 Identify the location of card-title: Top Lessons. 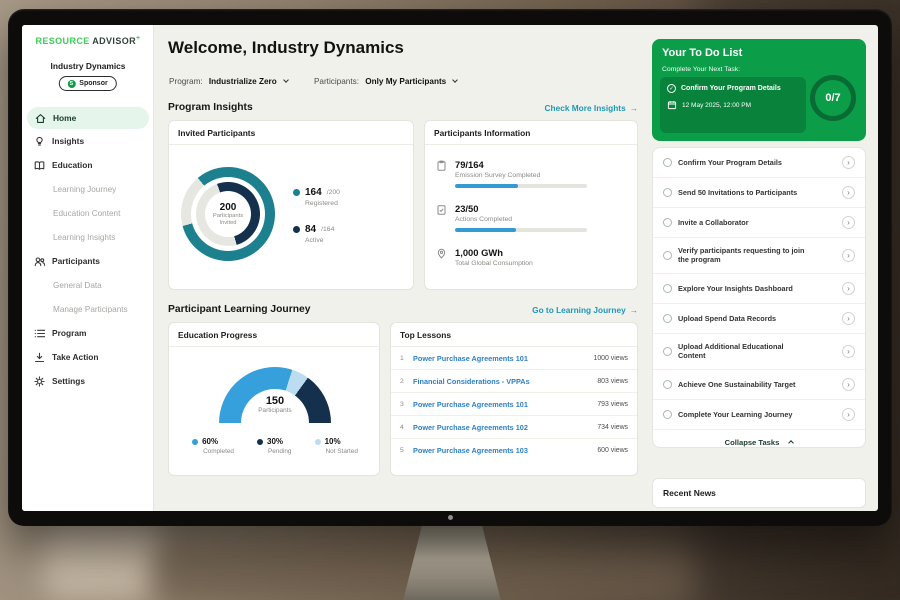
(514, 335).